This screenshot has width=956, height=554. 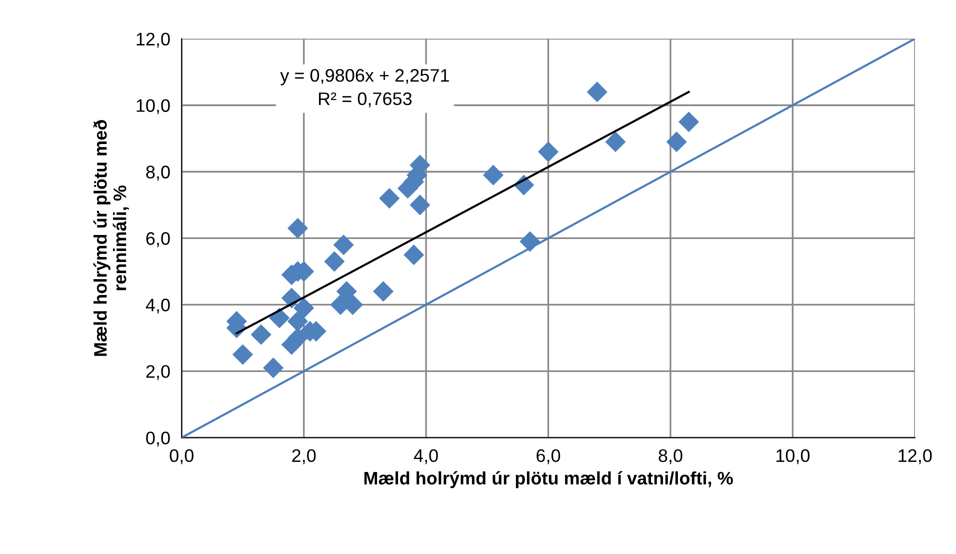 I want to click on annotation: y = 0,9806x + 2,2571 R² = 0,7653, so click(x=364, y=88).